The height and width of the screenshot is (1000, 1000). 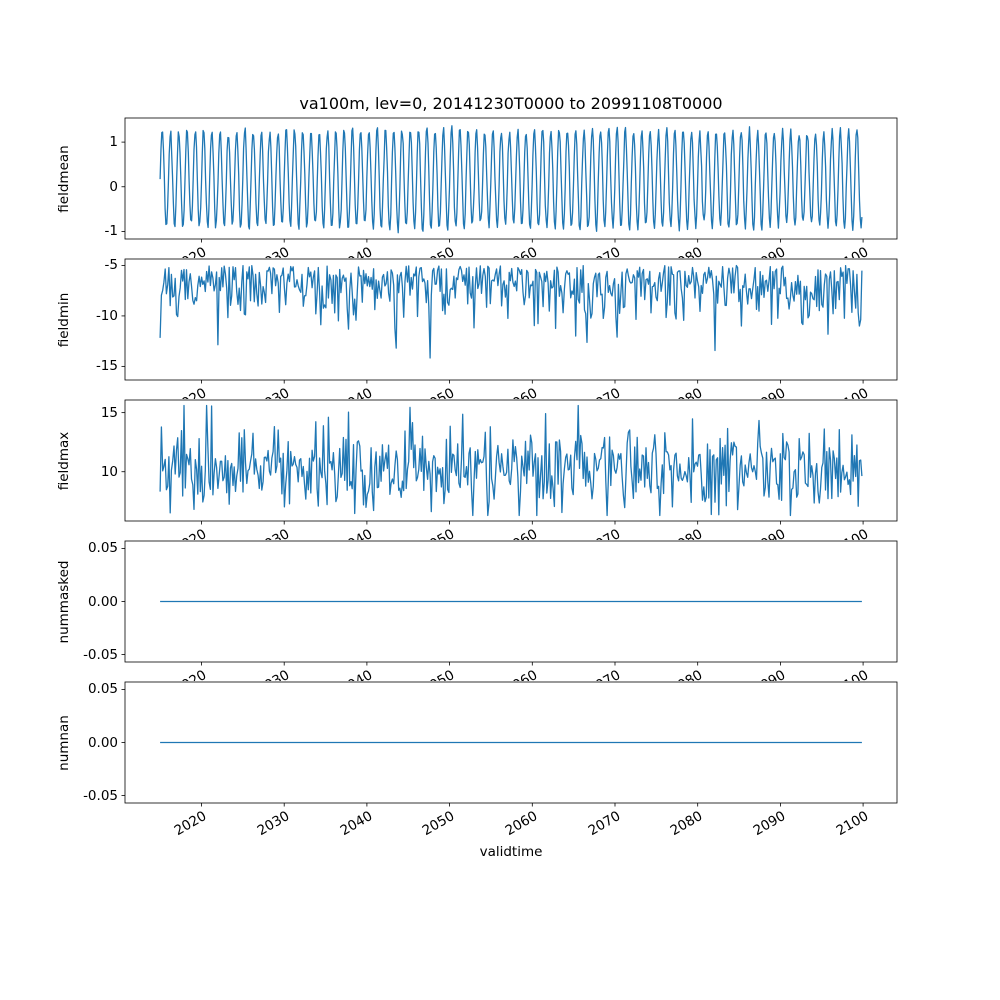 What do you see at coordinates (106, 315) in the screenshot?
I see `y-tick-label: -10` at bounding box center [106, 315].